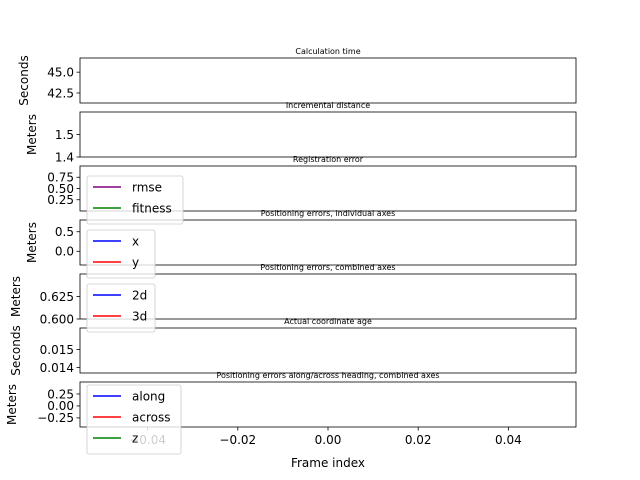 The width and height of the screenshot is (640, 480). I want to click on legend-label-3d: 3d, so click(139, 316).